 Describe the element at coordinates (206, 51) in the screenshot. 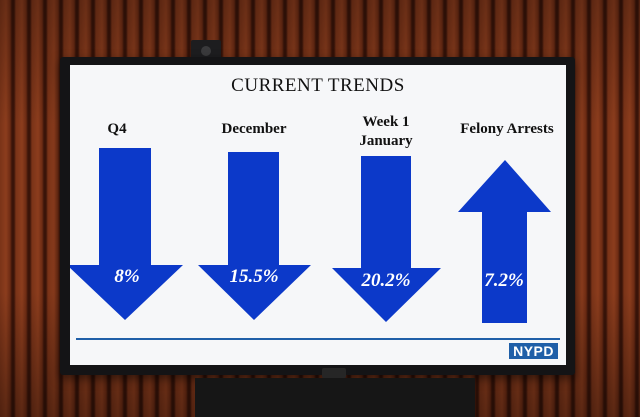

I see `wall-mount-bracket` at that location.